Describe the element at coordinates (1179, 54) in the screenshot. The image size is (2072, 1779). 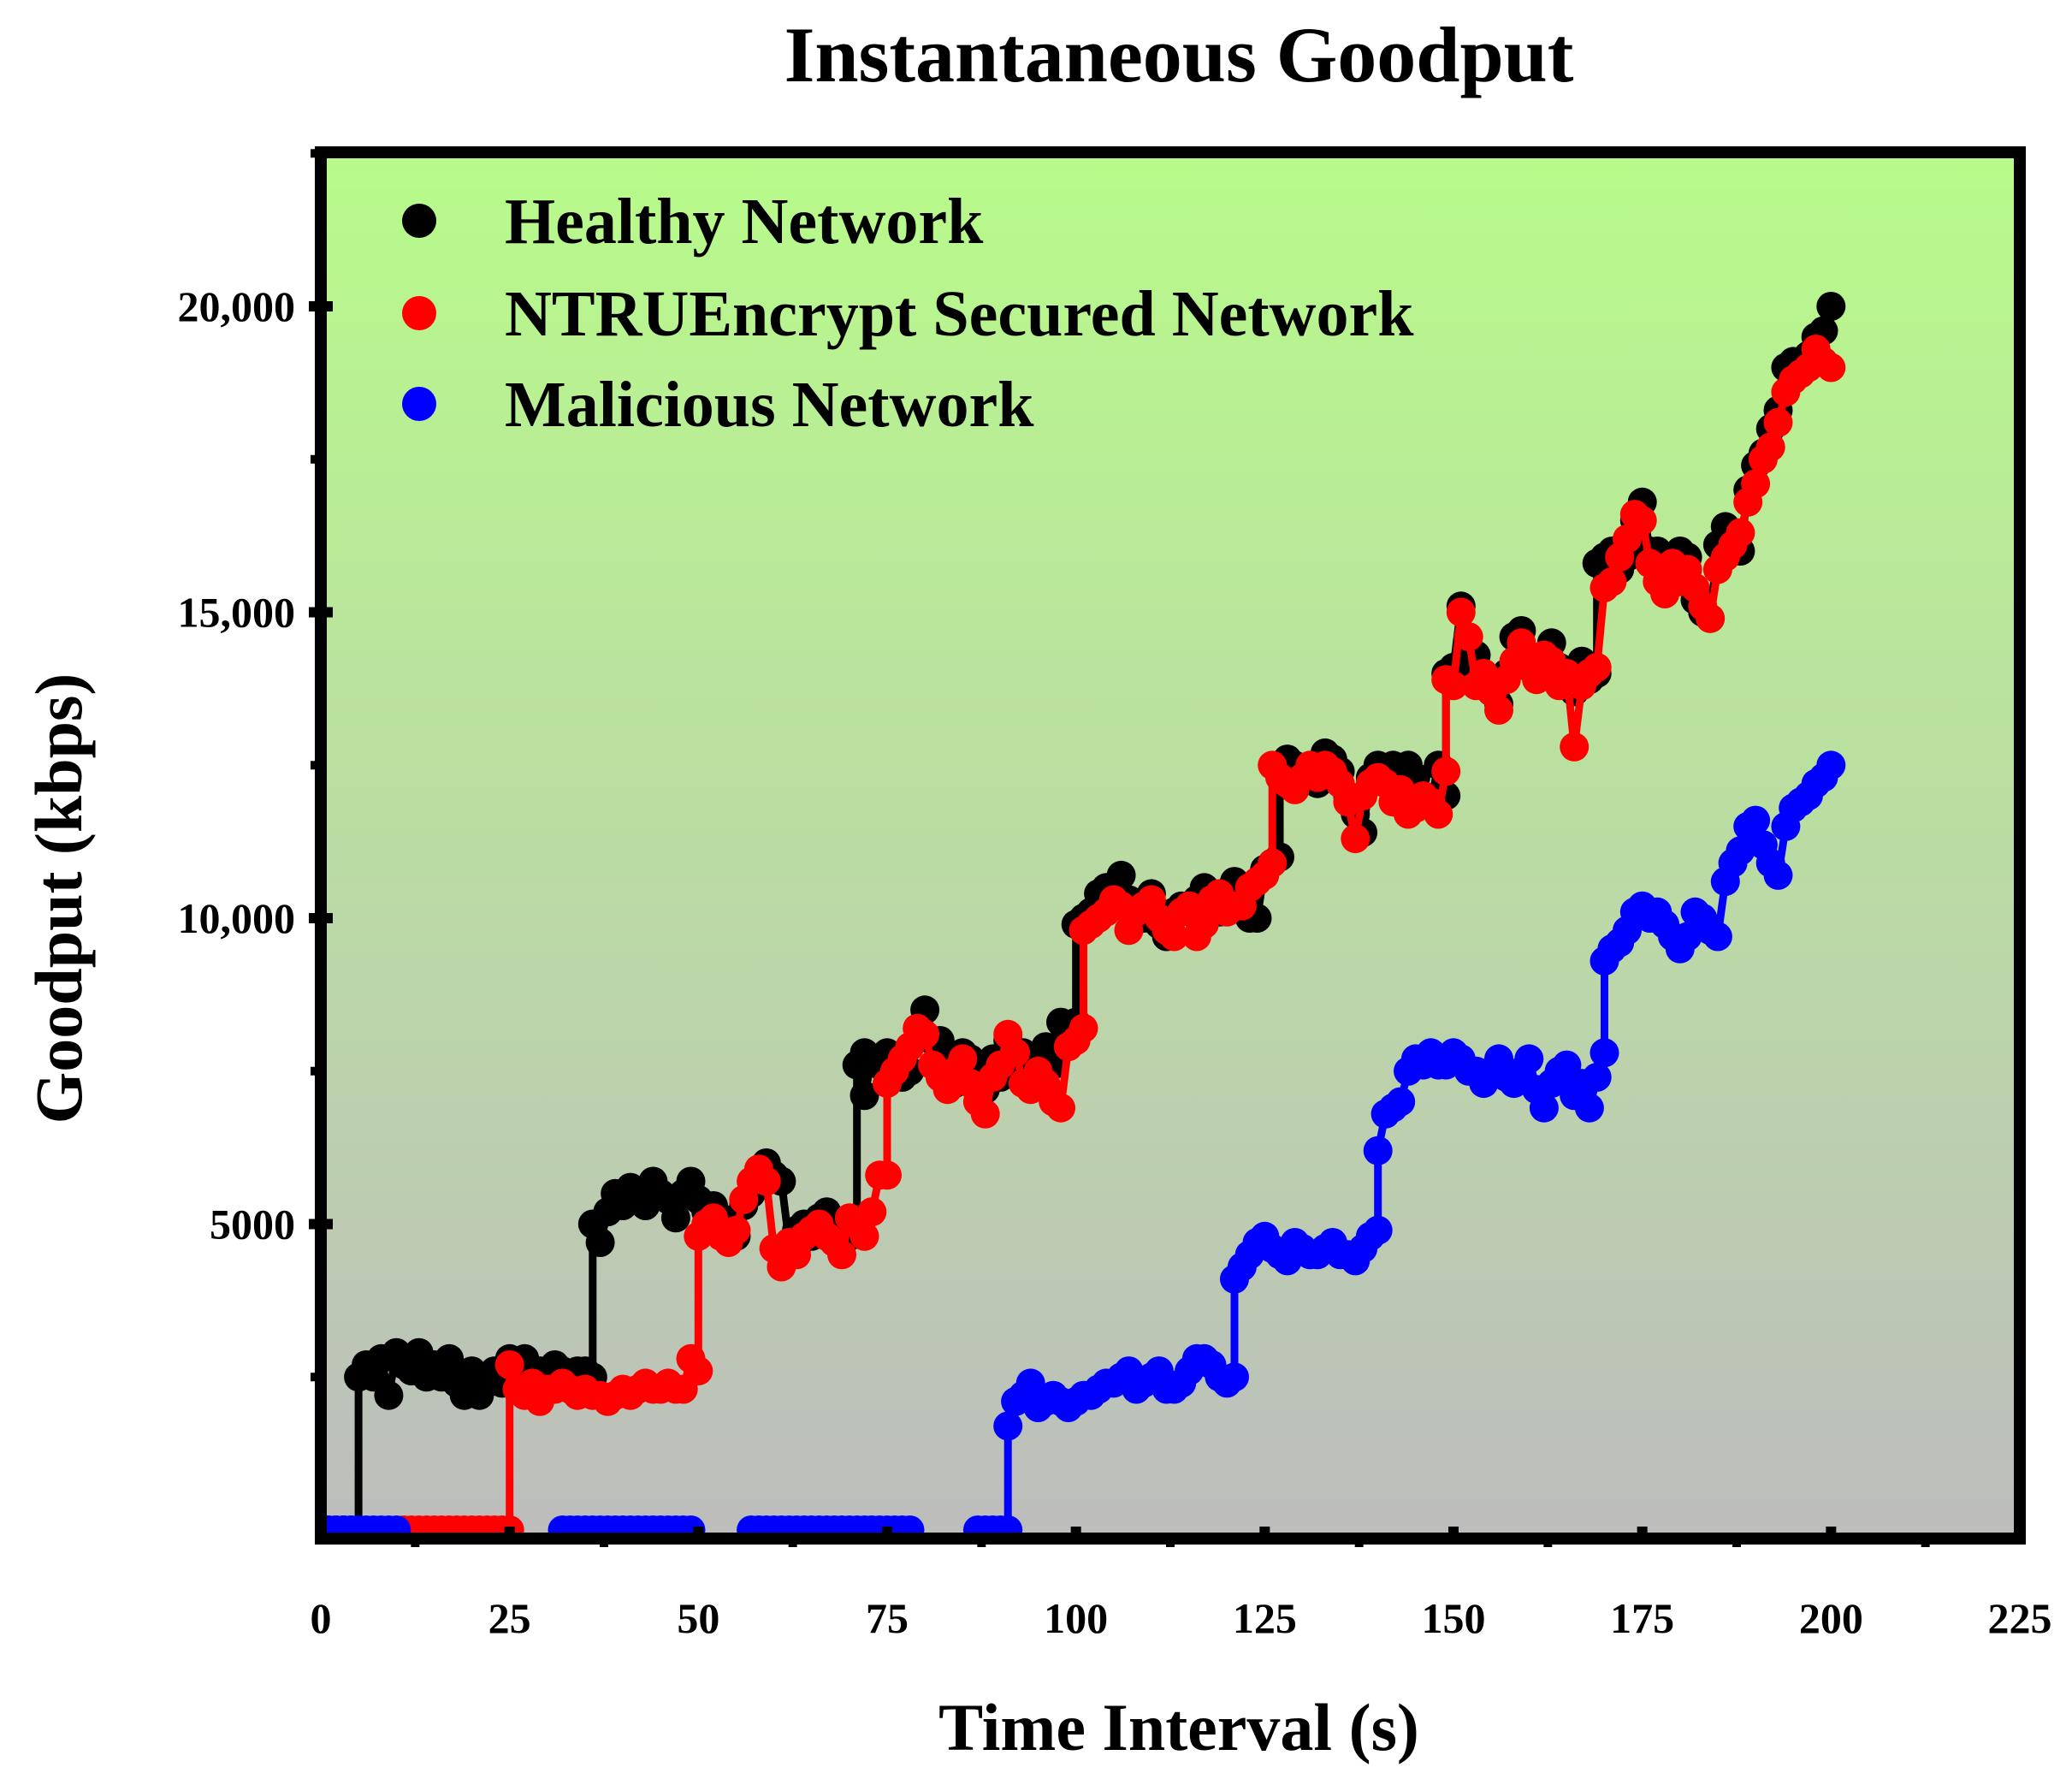
I see `chart-title: Instantaneous Goodput` at that location.